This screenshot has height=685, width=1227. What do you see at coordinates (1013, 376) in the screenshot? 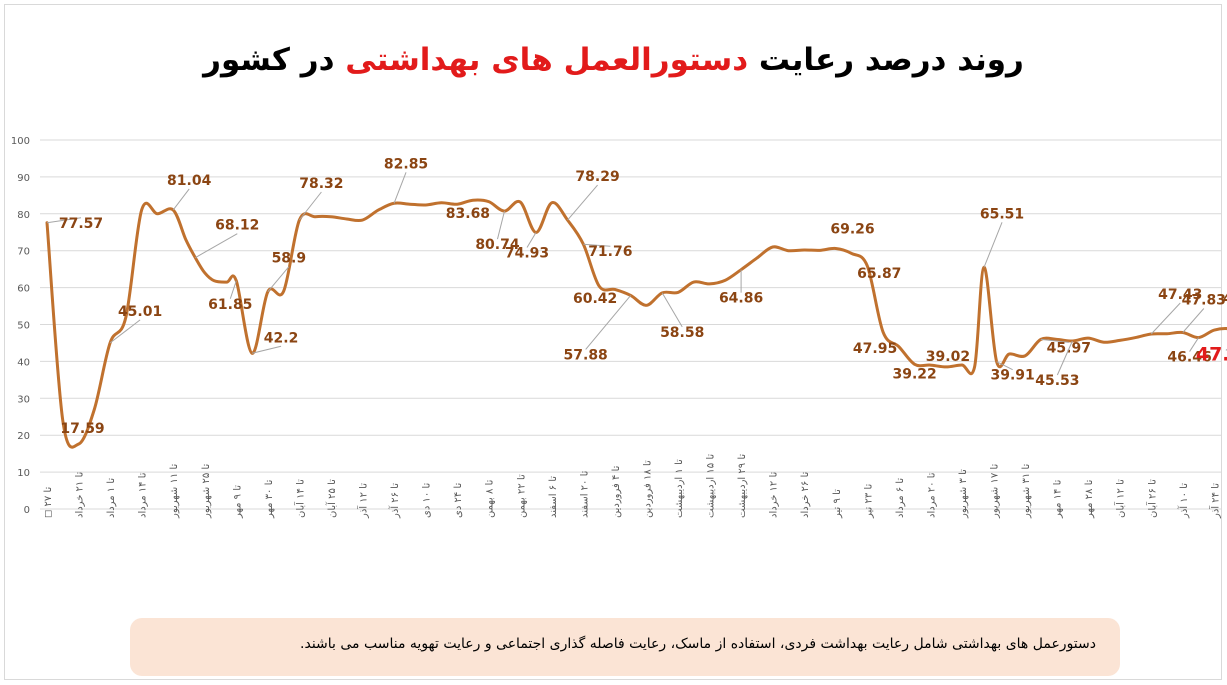
I see `data-label: 39.91` at bounding box center [1013, 376].